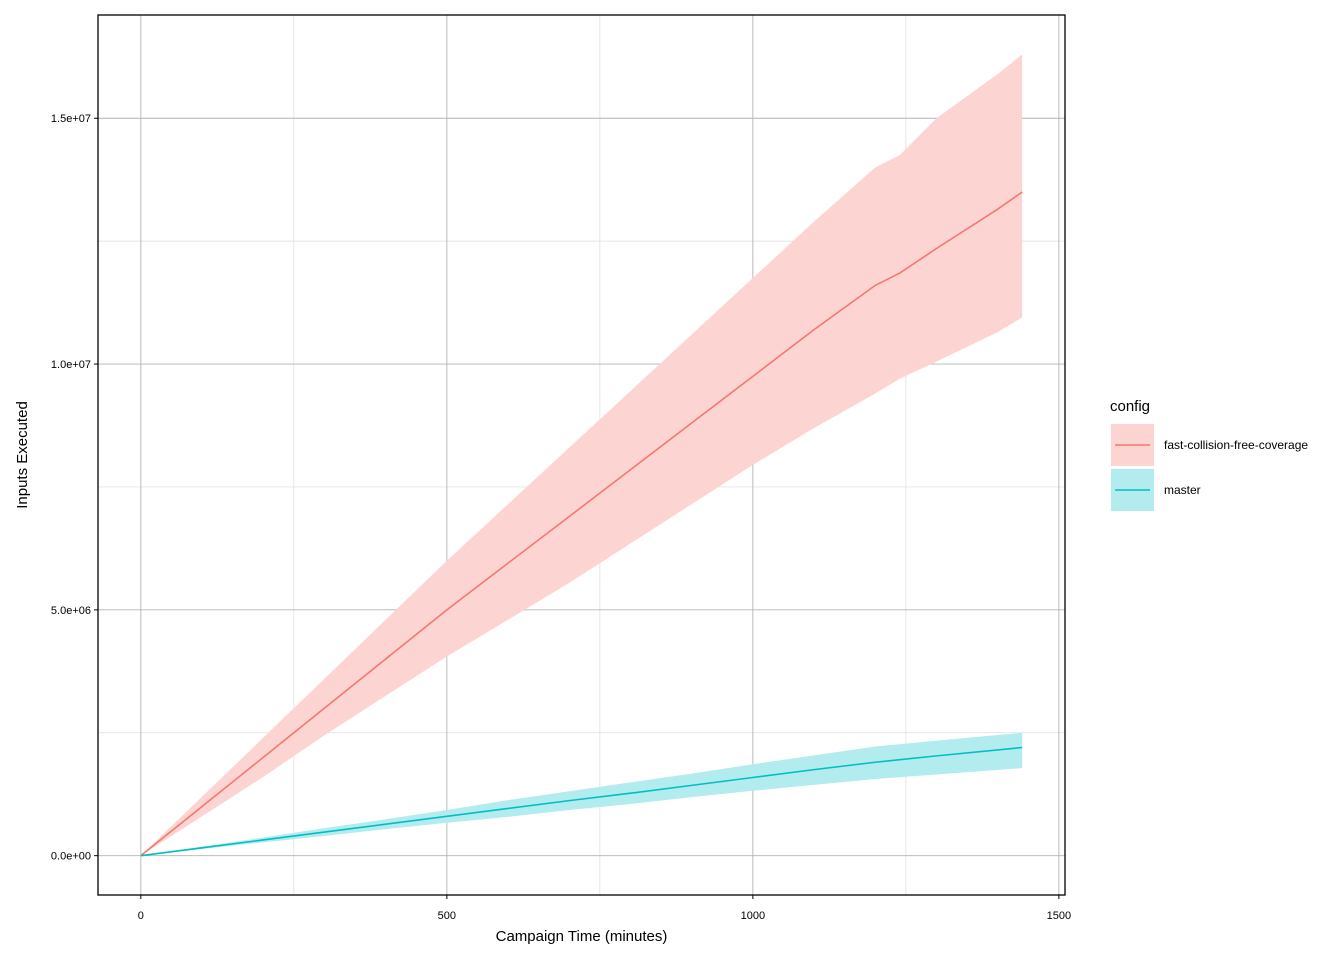 This screenshot has width=1344, height=965. I want to click on y-tick-label: 0.0e+00, so click(71, 857).